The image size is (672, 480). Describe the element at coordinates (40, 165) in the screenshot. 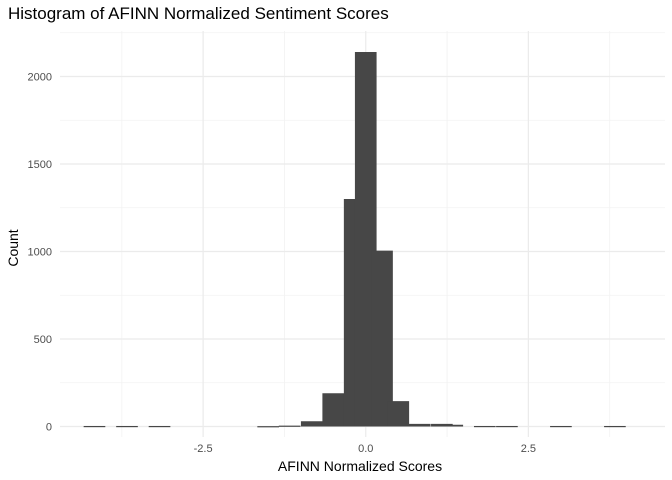

I see `y-tick-label: 1500` at that location.